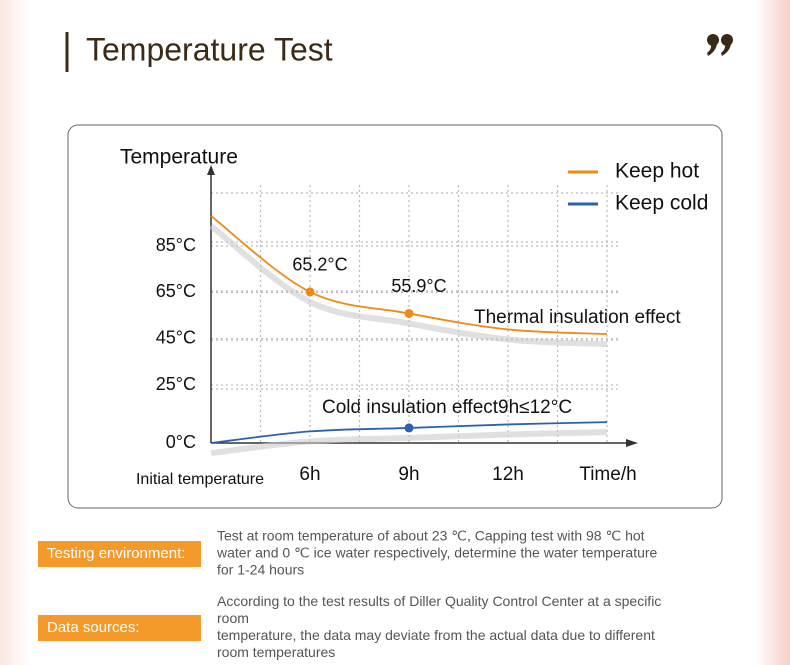 The image size is (790, 665). Describe the element at coordinates (408, 474) in the screenshot. I see `x-tick-label: 9h` at that location.